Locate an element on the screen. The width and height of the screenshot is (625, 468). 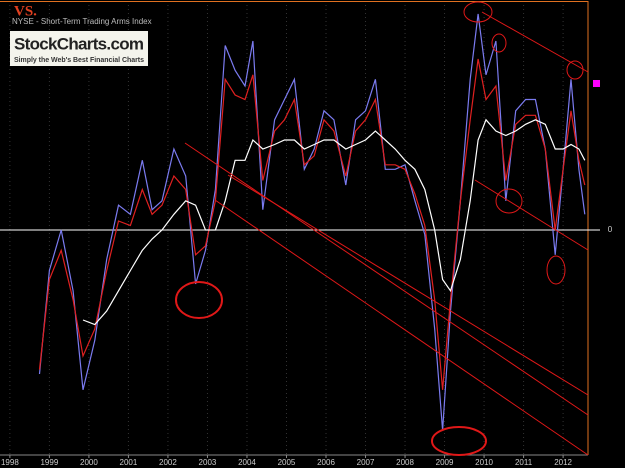
x-tick-label: 2006 is located at coordinates (326, 462).